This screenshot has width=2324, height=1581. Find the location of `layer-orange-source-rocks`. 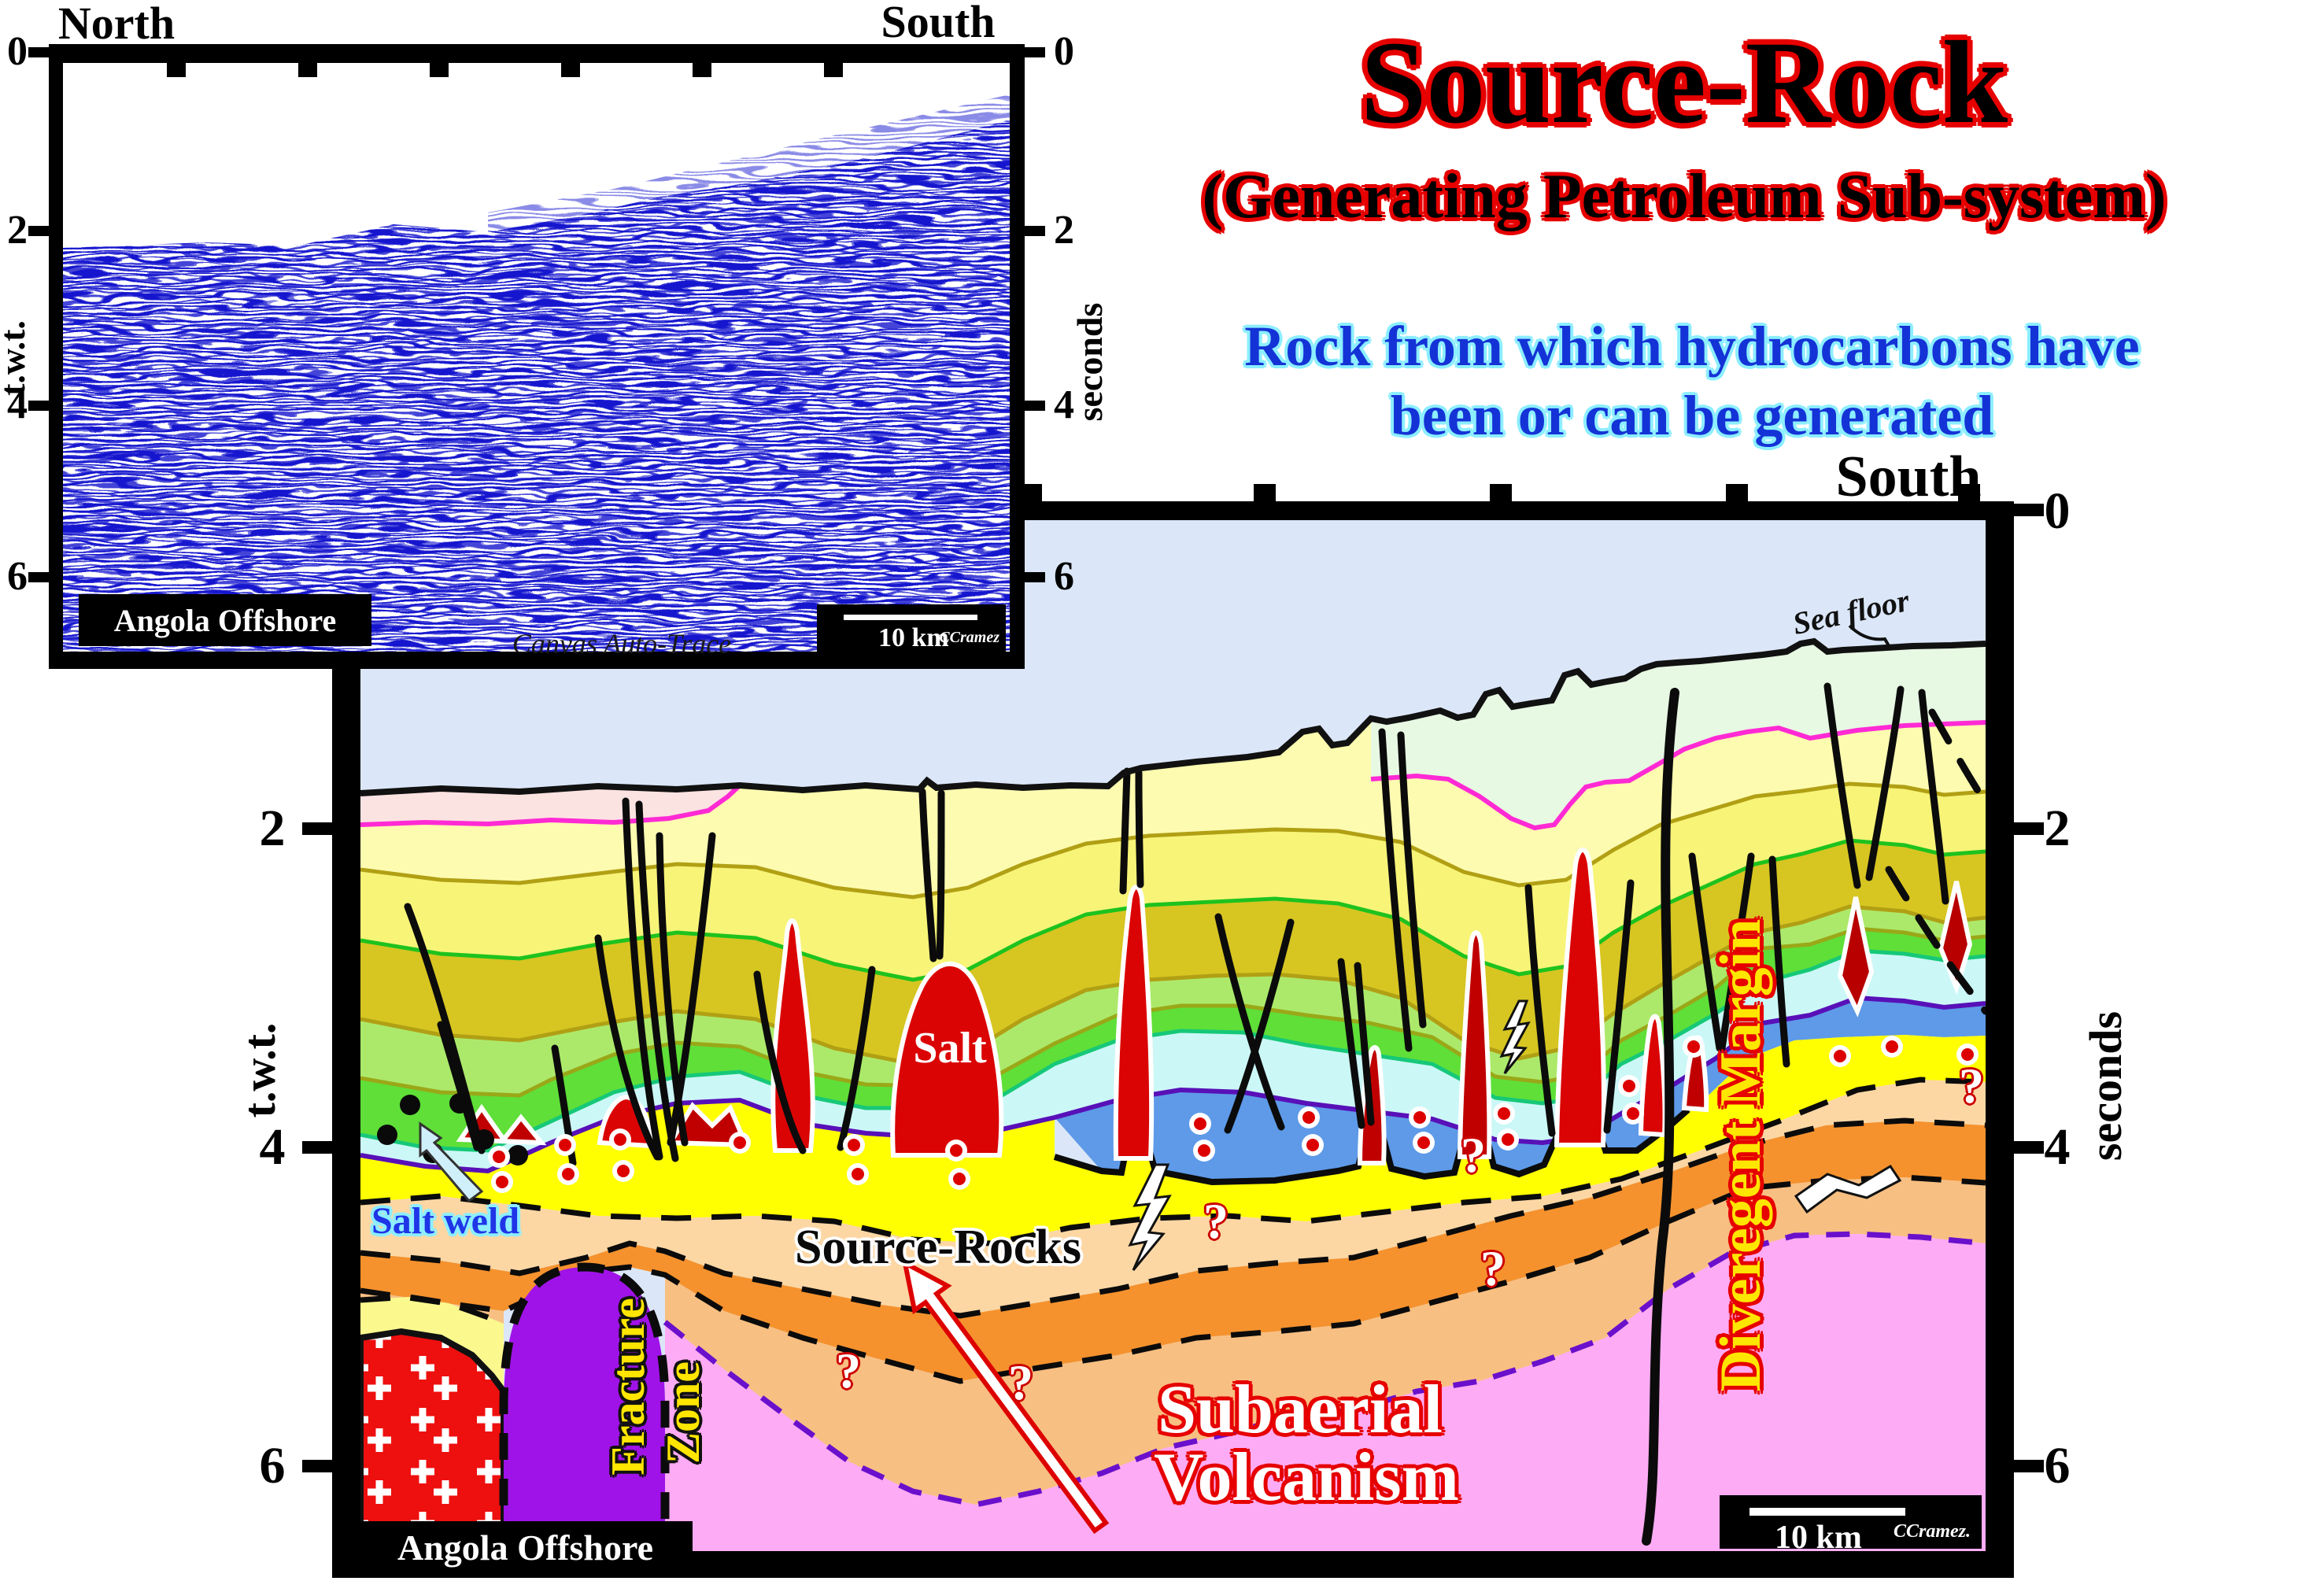

layer-orange-source-rocks is located at coordinates (1173, 1251).